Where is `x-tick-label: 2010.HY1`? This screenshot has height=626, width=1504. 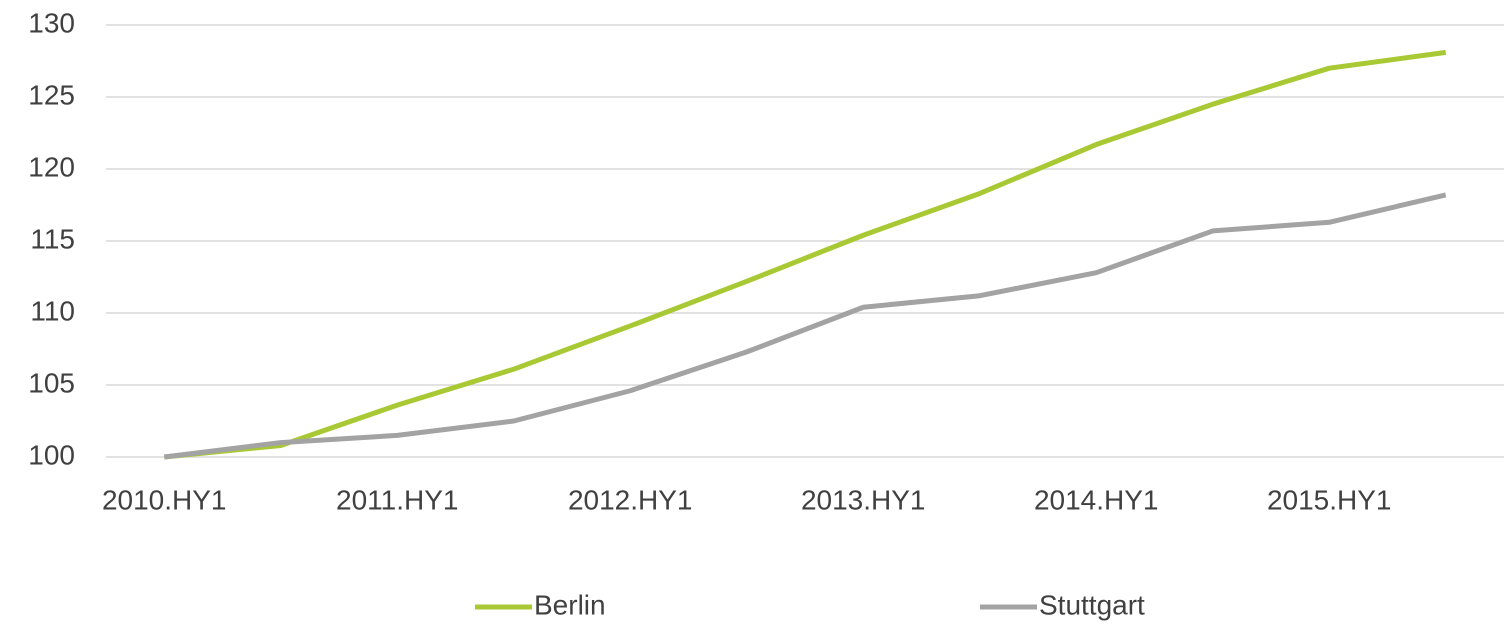
x-tick-label: 2010.HY1 is located at coordinates (164, 499).